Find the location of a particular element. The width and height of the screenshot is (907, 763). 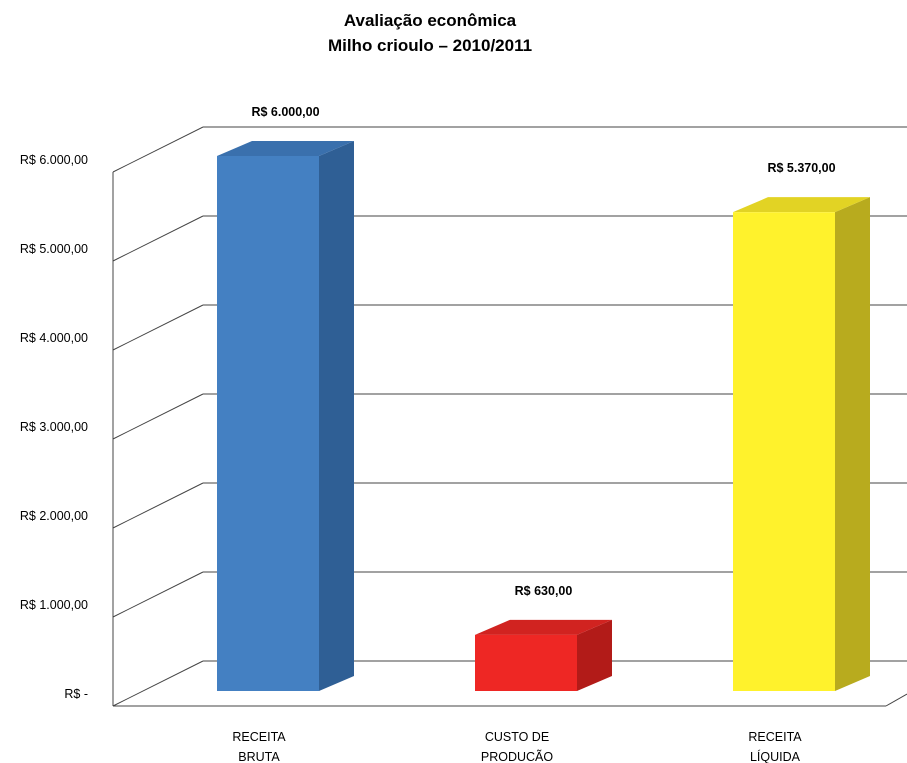

chart-title-line-2: Milho crioulo – 2010/2011 is located at coordinates (430, 45).